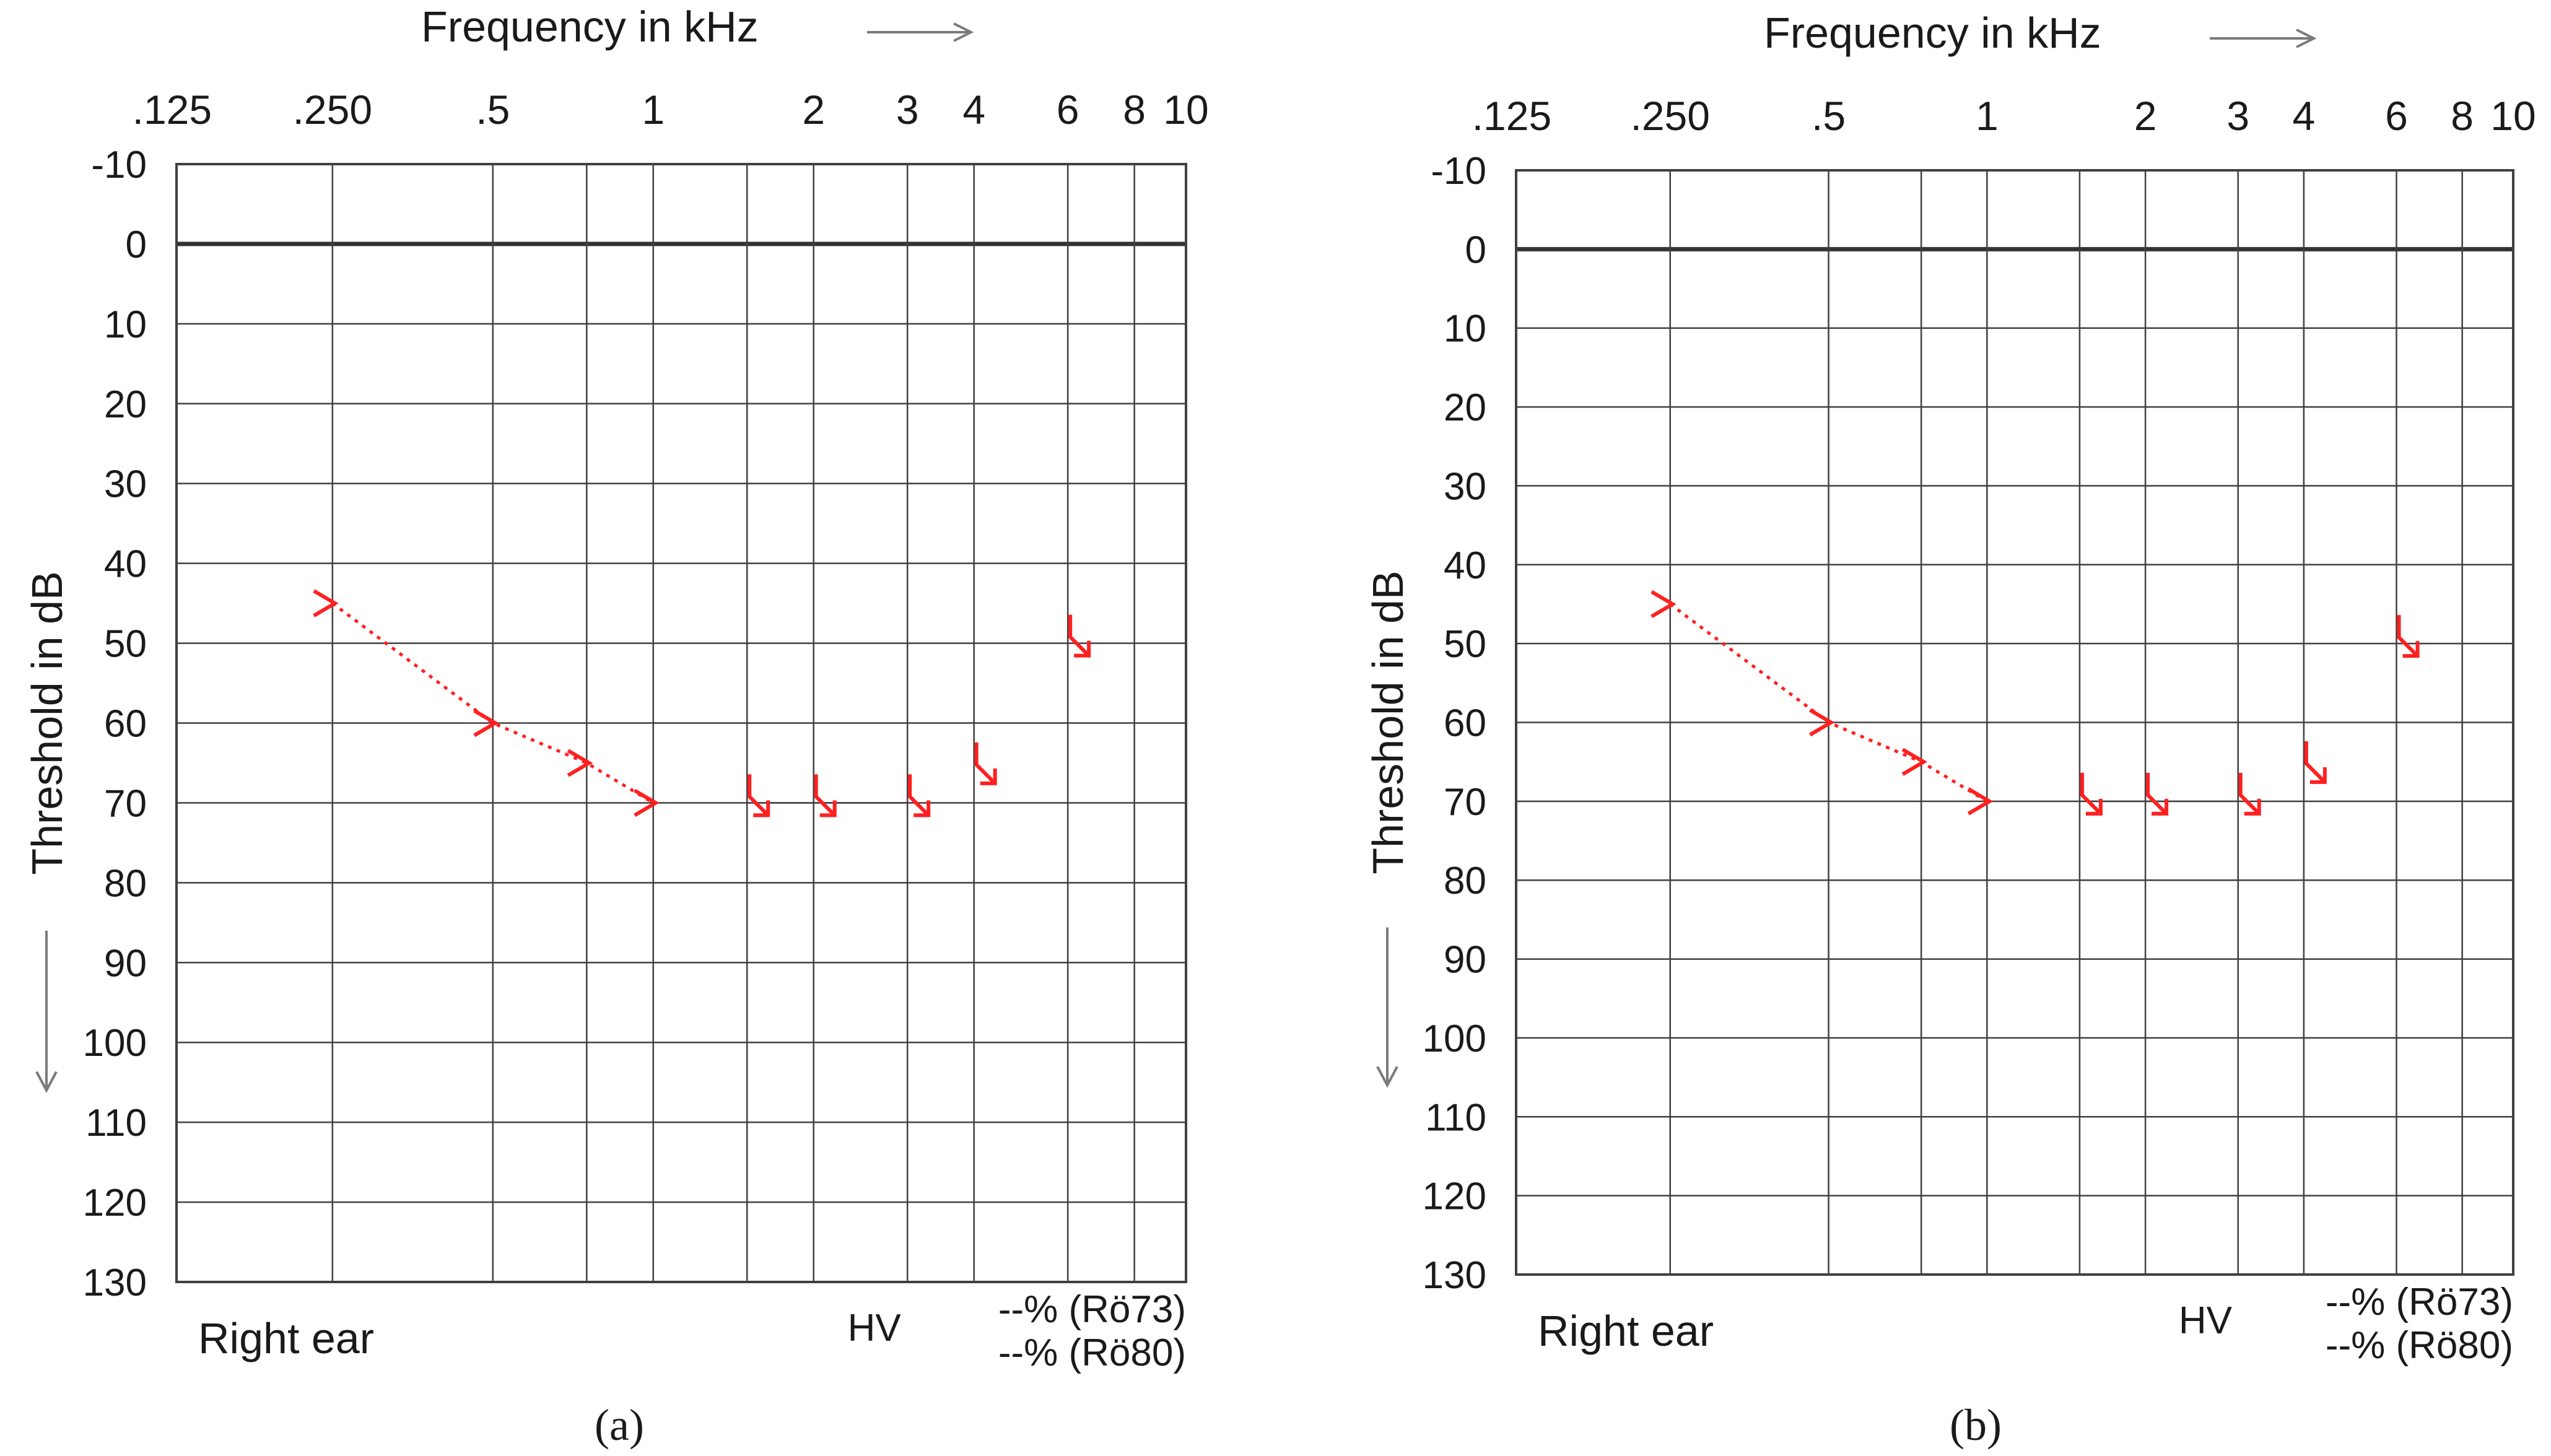  What do you see at coordinates (1829, 703) in the screenshot?
I see `series-line-dotted` at bounding box center [1829, 703].